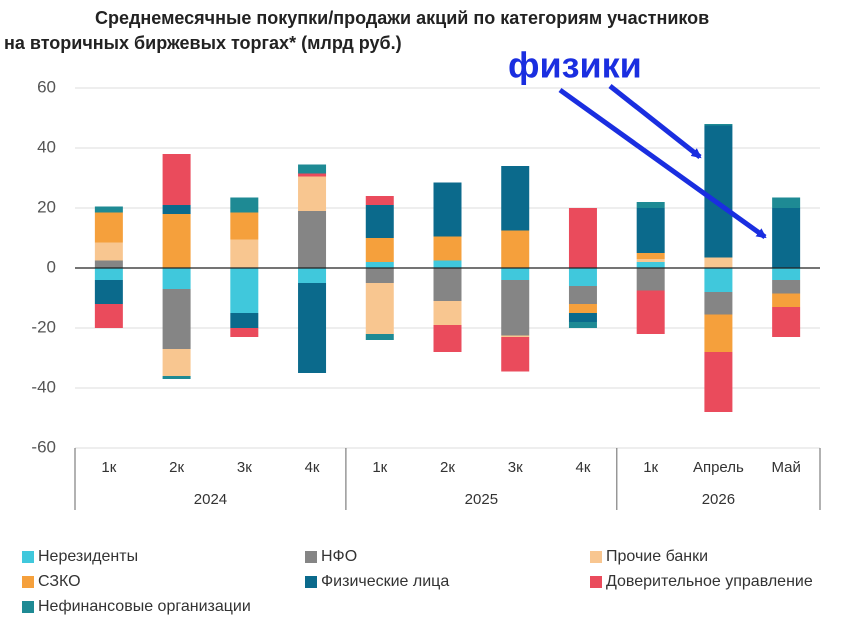 The image size is (852, 627). What do you see at coordinates (575, 65) in the screenshot?
I see `annotation: физики` at bounding box center [575, 65].